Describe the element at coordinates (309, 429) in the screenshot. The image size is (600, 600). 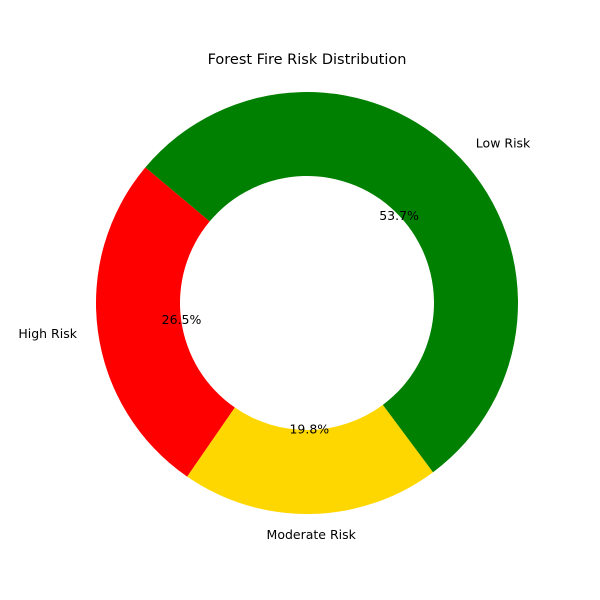
I see `pct-label-moderate-risk: 19.8%` at that location.